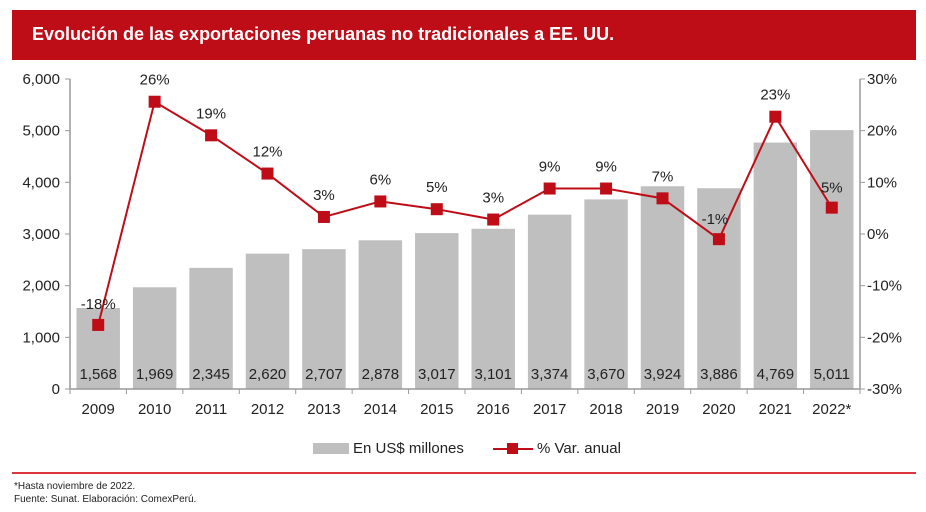 This screenshot has height=512, width=926. What do you see at coordinates (775, 409) in the screenshot?
I see `x-tick-label: 2021` at bounding box center [775, 409].